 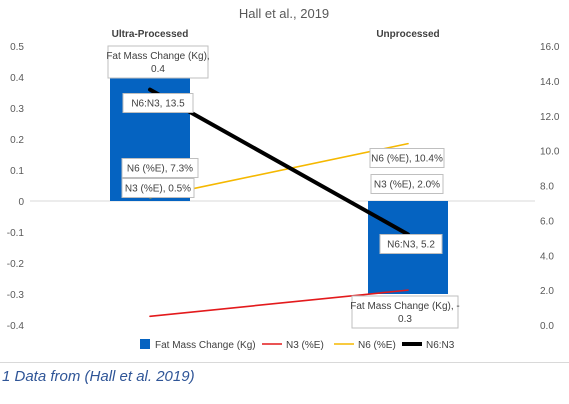 I want to click on data-label-n3-unprocessed: N3 (%E), 2.0%, so click(x=407, y=185).